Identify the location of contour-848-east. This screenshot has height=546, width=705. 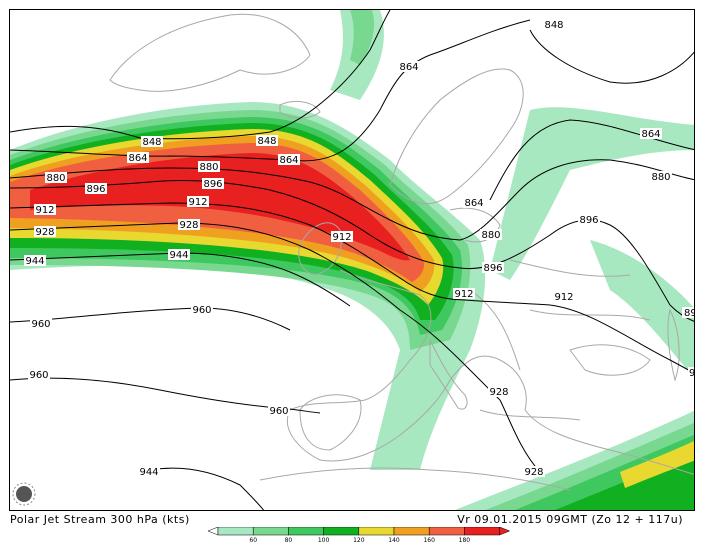
(611, 56).